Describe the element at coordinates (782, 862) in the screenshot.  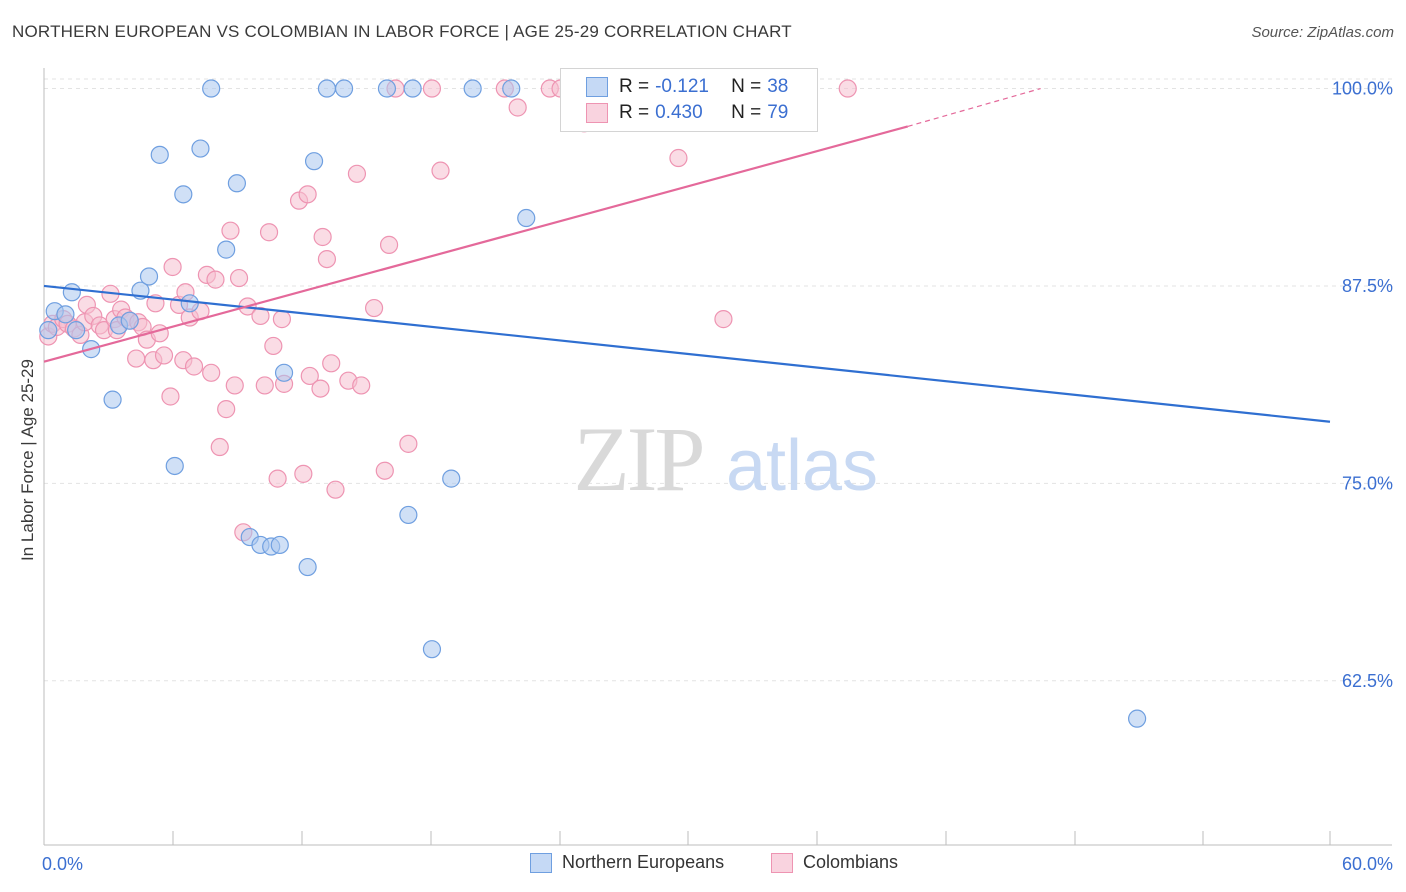
I see `series-swatch-pink` at that location.